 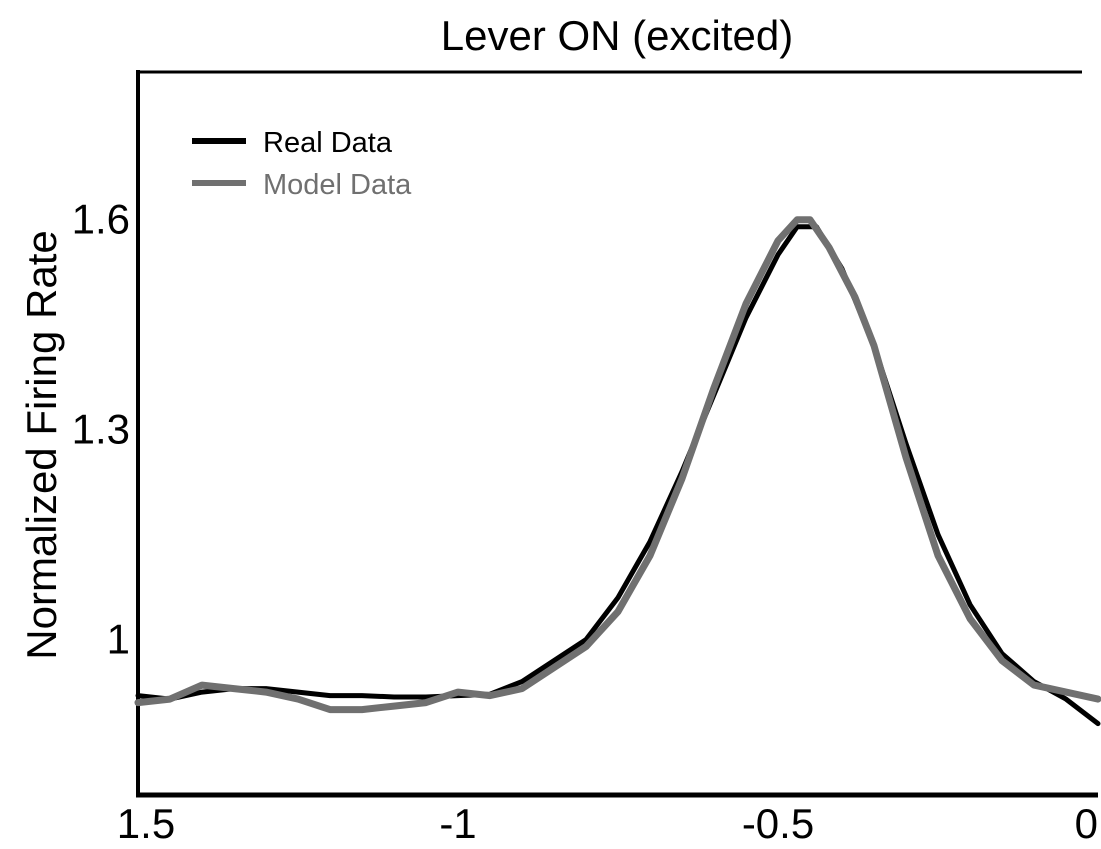 What do you see at coordinates (617, 35) in the screenshot?
I see `chart-title: Lever ON (excited)` at bounding box center [617, 35].